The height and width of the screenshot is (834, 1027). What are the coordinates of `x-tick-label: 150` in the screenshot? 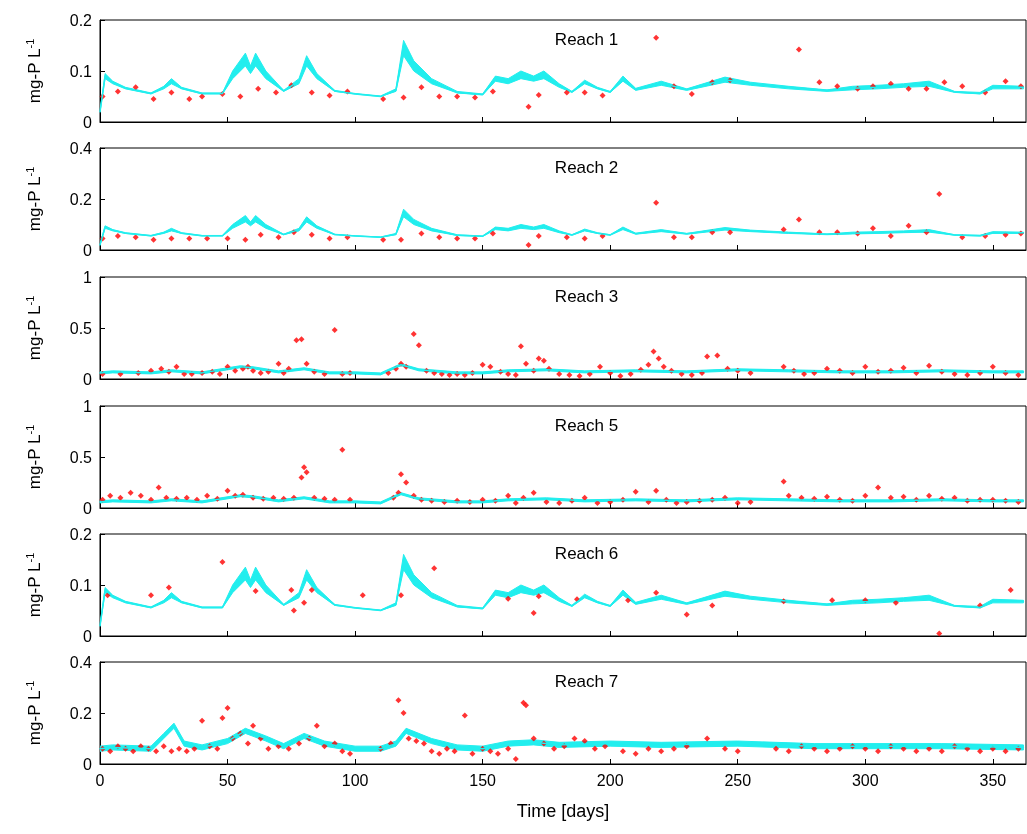 It's located at (483, 780).